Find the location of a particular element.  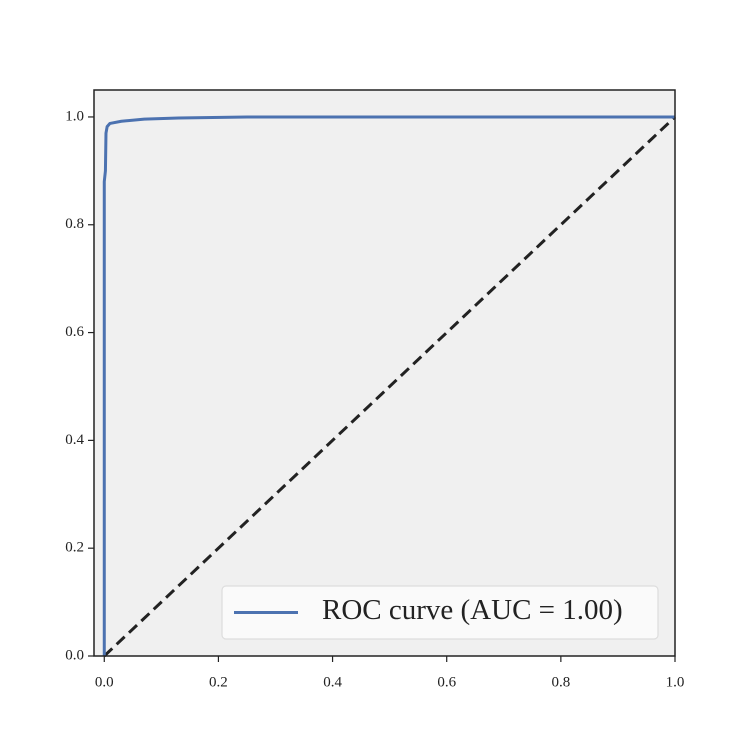

x-tick-label: 0.0 is located at coordinates (104, 682).